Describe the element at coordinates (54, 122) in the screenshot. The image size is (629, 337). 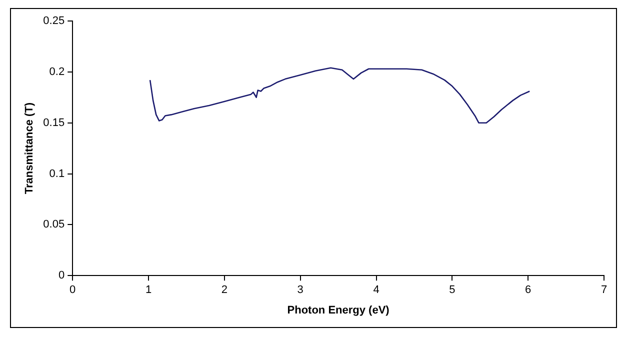
I see `y-tick-label: 0.15` at that location.